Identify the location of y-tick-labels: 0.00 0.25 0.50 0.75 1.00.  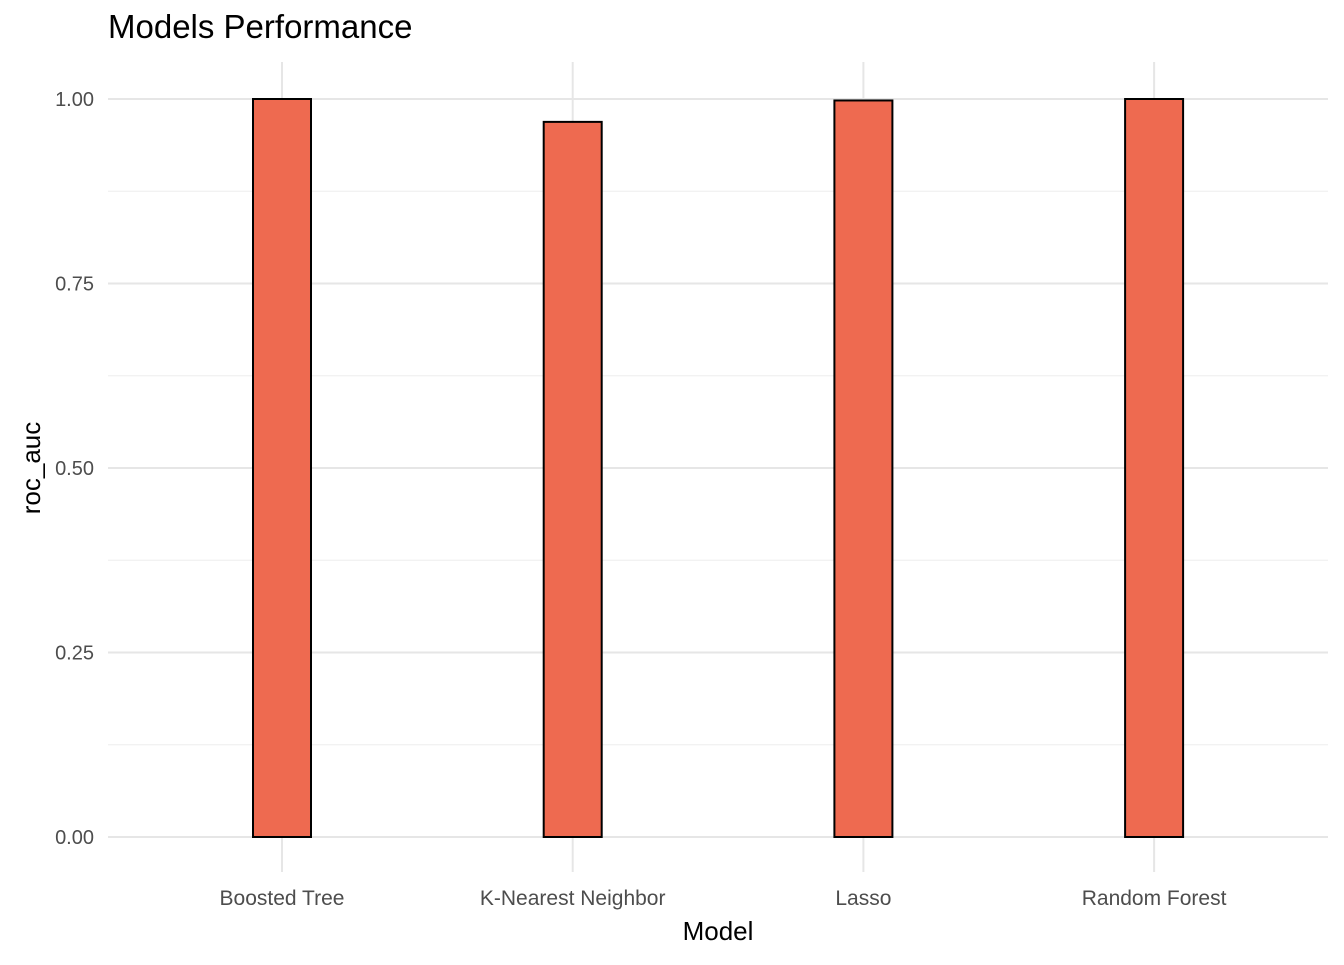
(74, 469).